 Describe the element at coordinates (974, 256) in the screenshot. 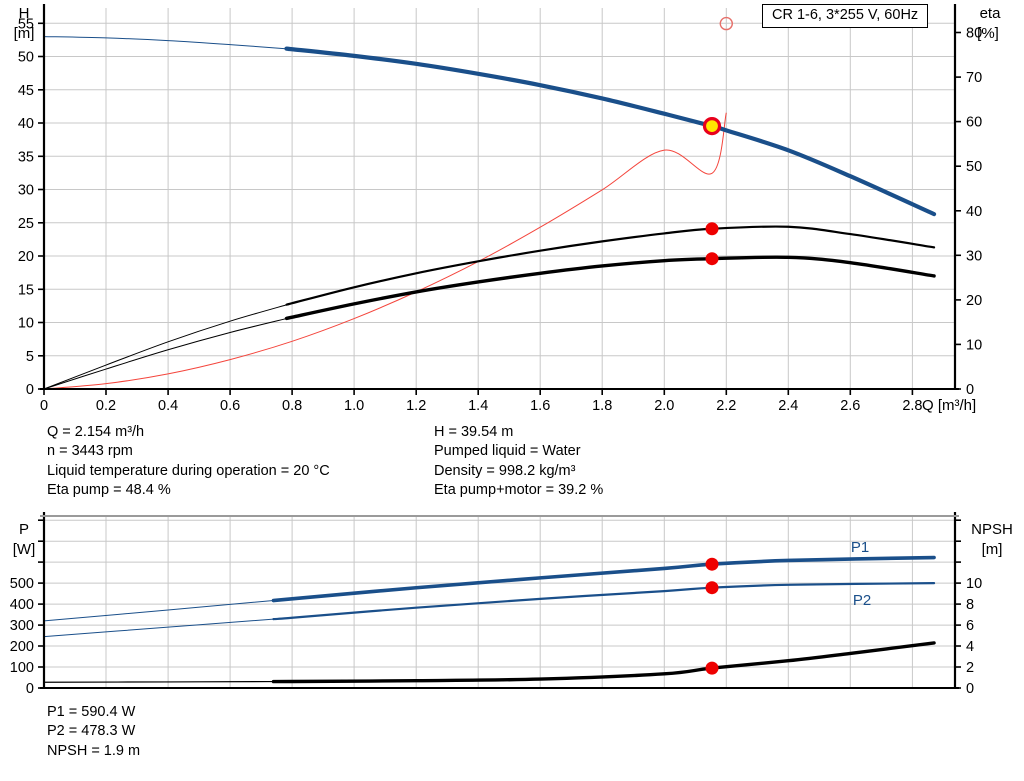

I see `tick-label-eta: 30` at that location.